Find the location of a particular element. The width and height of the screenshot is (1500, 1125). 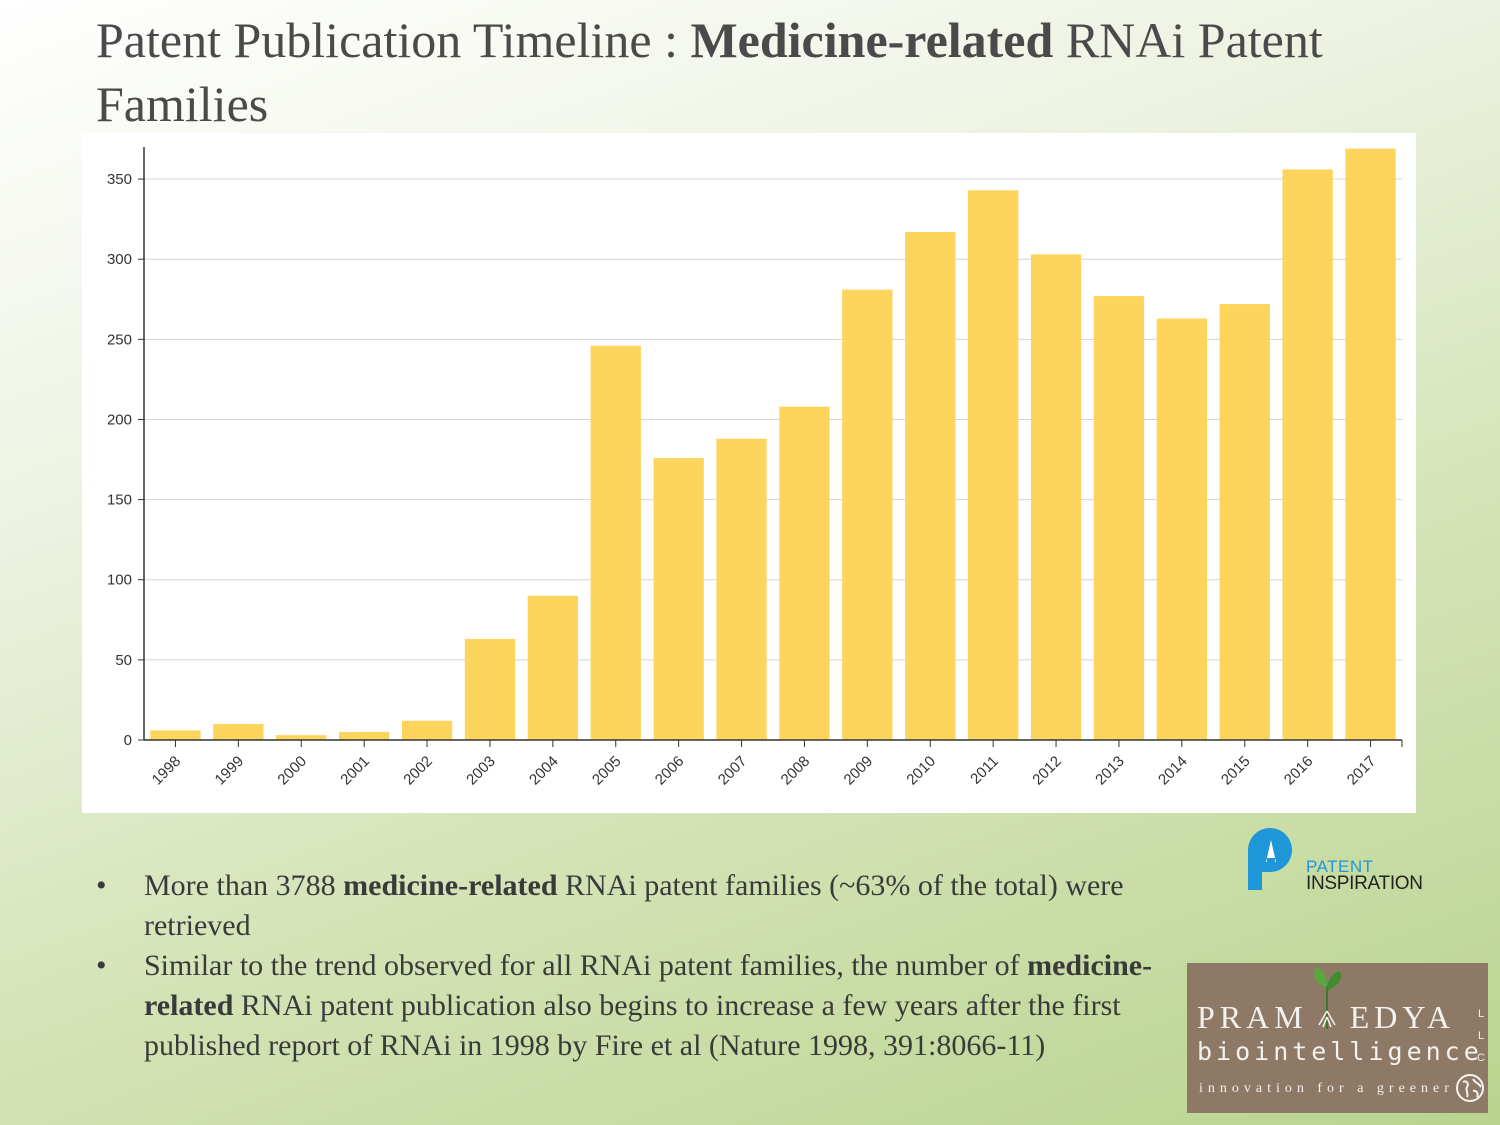

x-tick-label: 2000 is located at coordinates (292, 771).